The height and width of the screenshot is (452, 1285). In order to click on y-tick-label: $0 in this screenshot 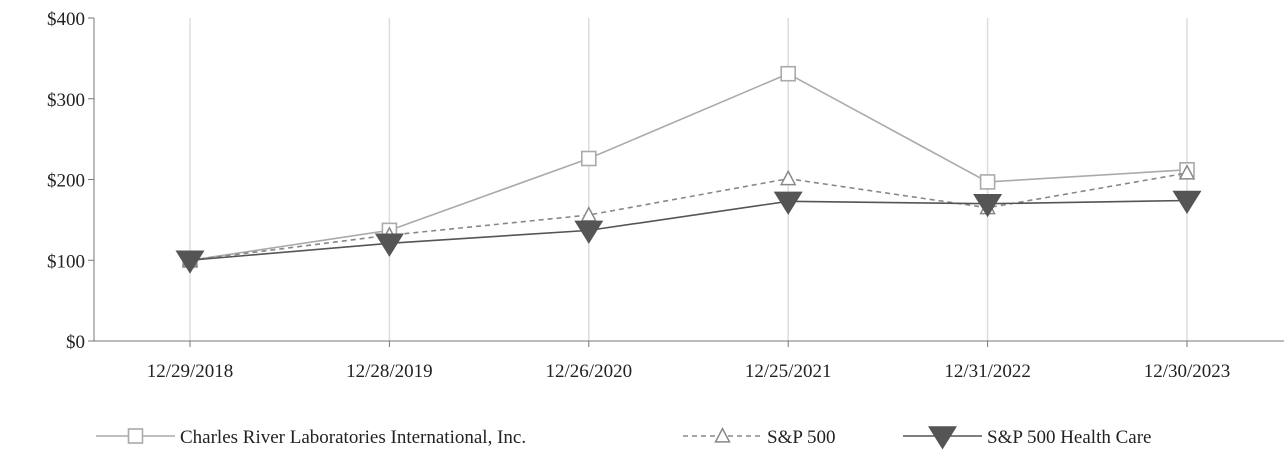, I will do `click(75, 342)`.